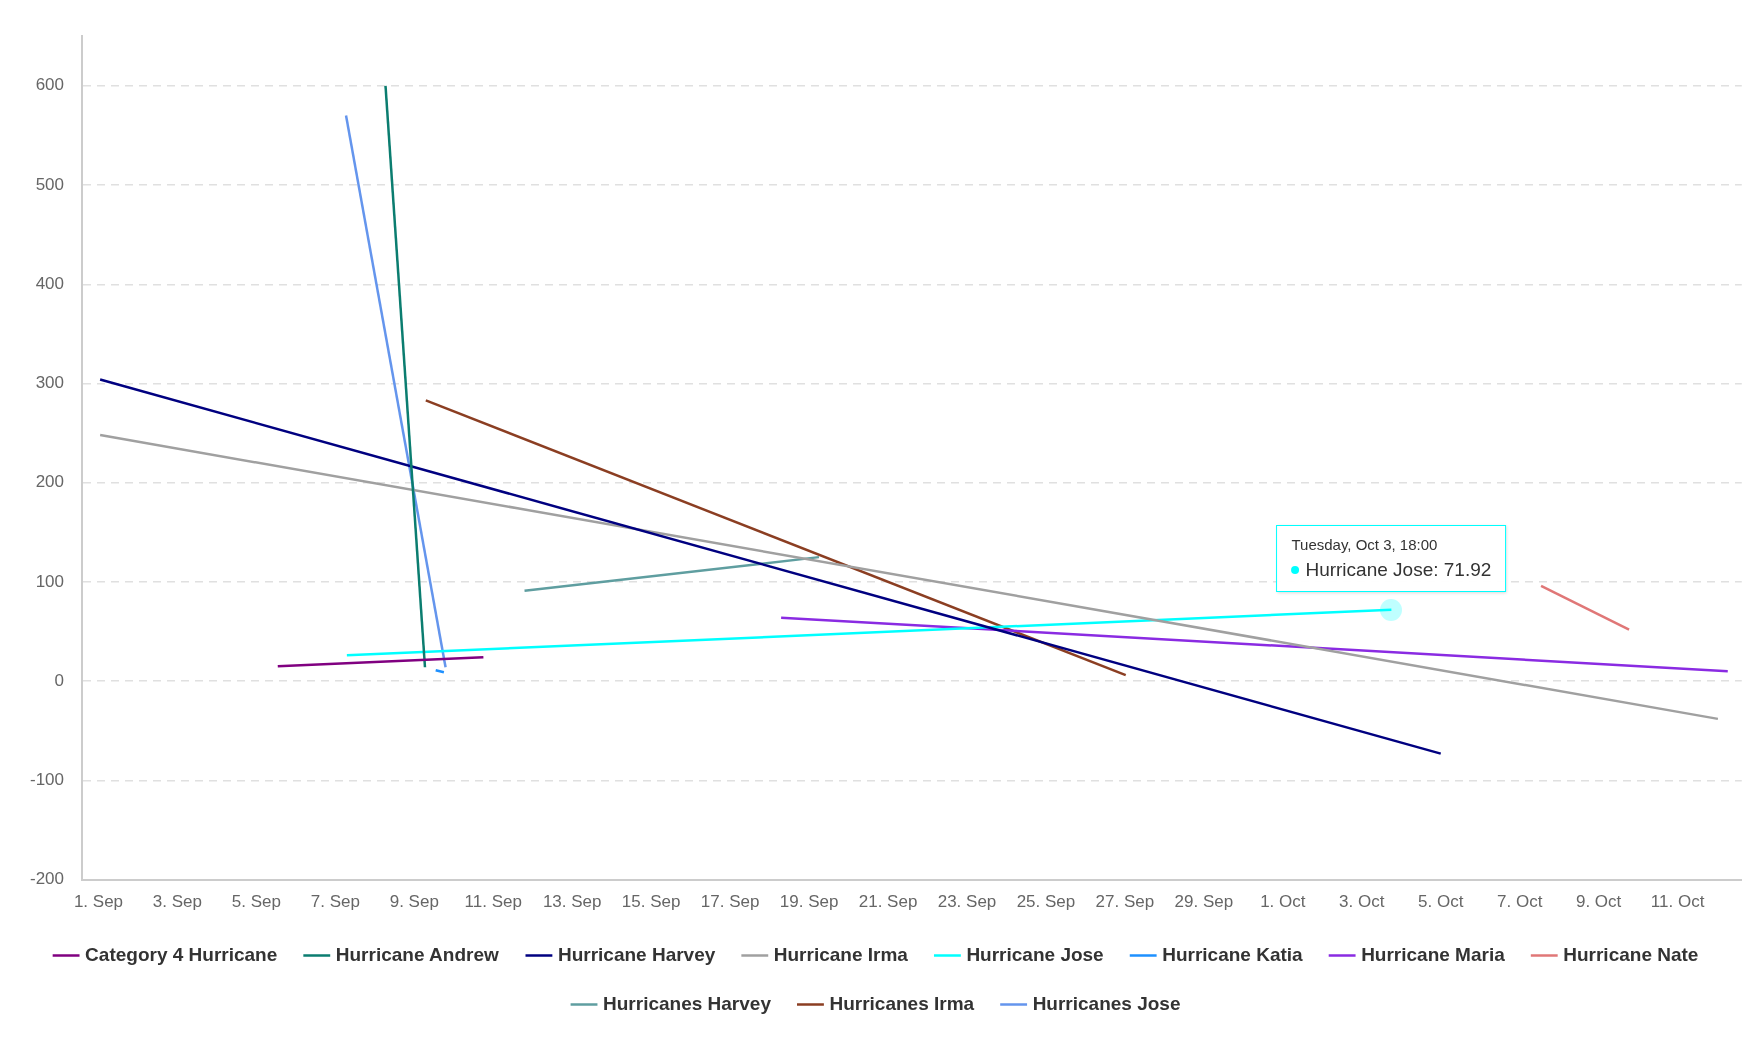 The height and width of the screenshot is (1042, 1751). What do you see at coordinates (98, 902) in the screenshot?
I see `x-tick-label: 1. Sep` at bounding box center [98, 902].